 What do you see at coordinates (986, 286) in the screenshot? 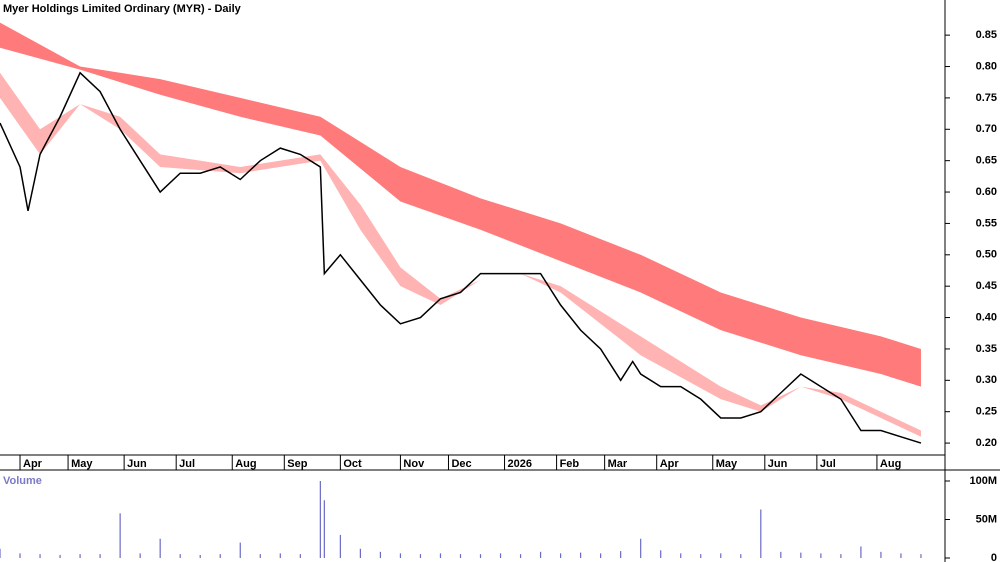
I see `y-tick-label: 0.45` at bounding box center [986, 286].